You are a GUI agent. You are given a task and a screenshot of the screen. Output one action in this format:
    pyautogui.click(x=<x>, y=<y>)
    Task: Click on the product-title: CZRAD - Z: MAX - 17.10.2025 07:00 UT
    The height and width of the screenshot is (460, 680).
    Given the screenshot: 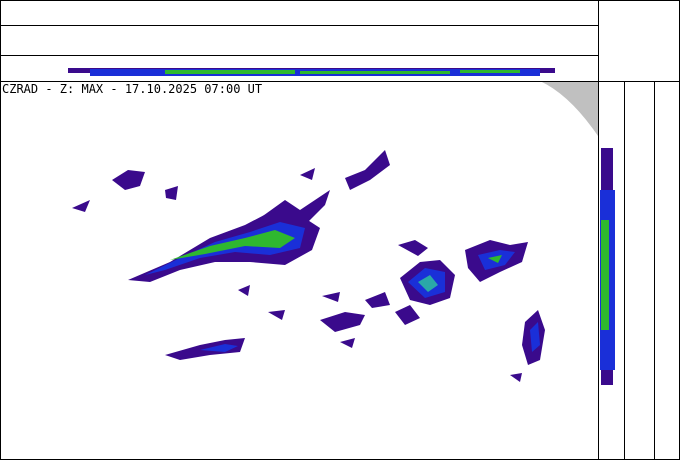 What is the action you would take?
    pyautogui.click(x=132, y=89)
    